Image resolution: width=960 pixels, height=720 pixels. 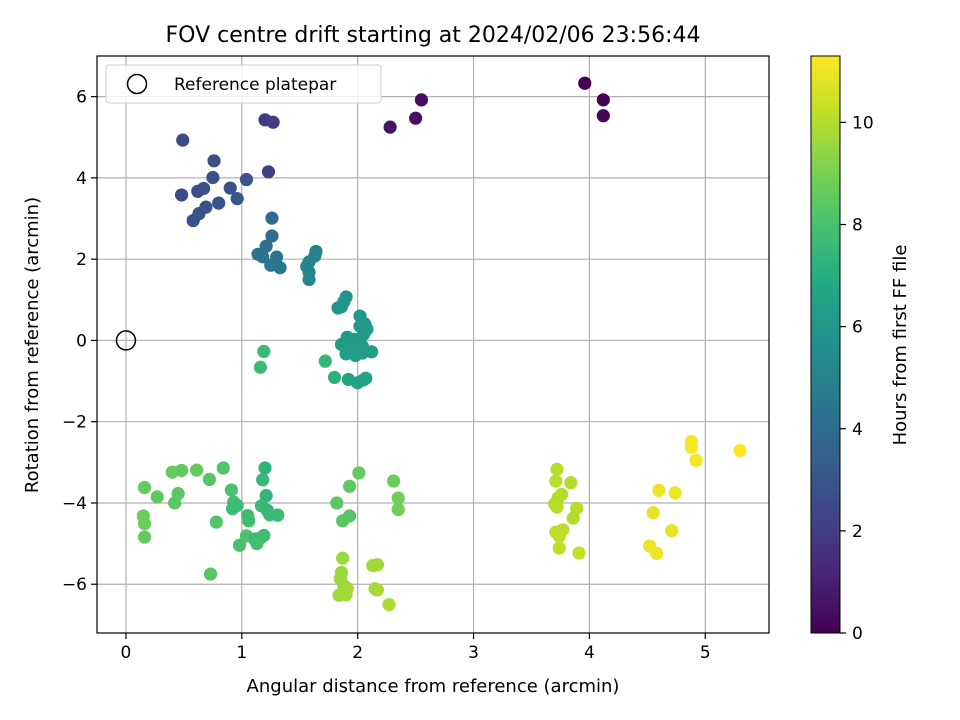 What do you see at coordinates (126, 653) in the screenshot?
I see `x-tick-label: 0` at bounding box center [126, 653].